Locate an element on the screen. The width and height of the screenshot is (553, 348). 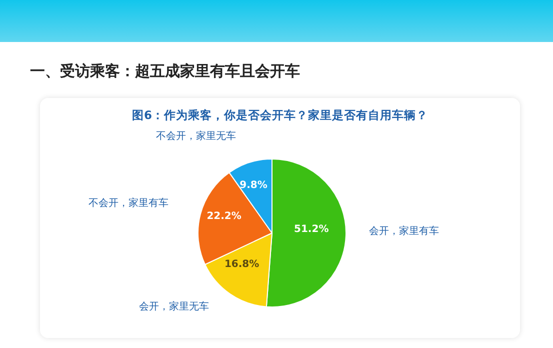
slice-label: 会开，家里有车 is located at coordinates (403, 231).